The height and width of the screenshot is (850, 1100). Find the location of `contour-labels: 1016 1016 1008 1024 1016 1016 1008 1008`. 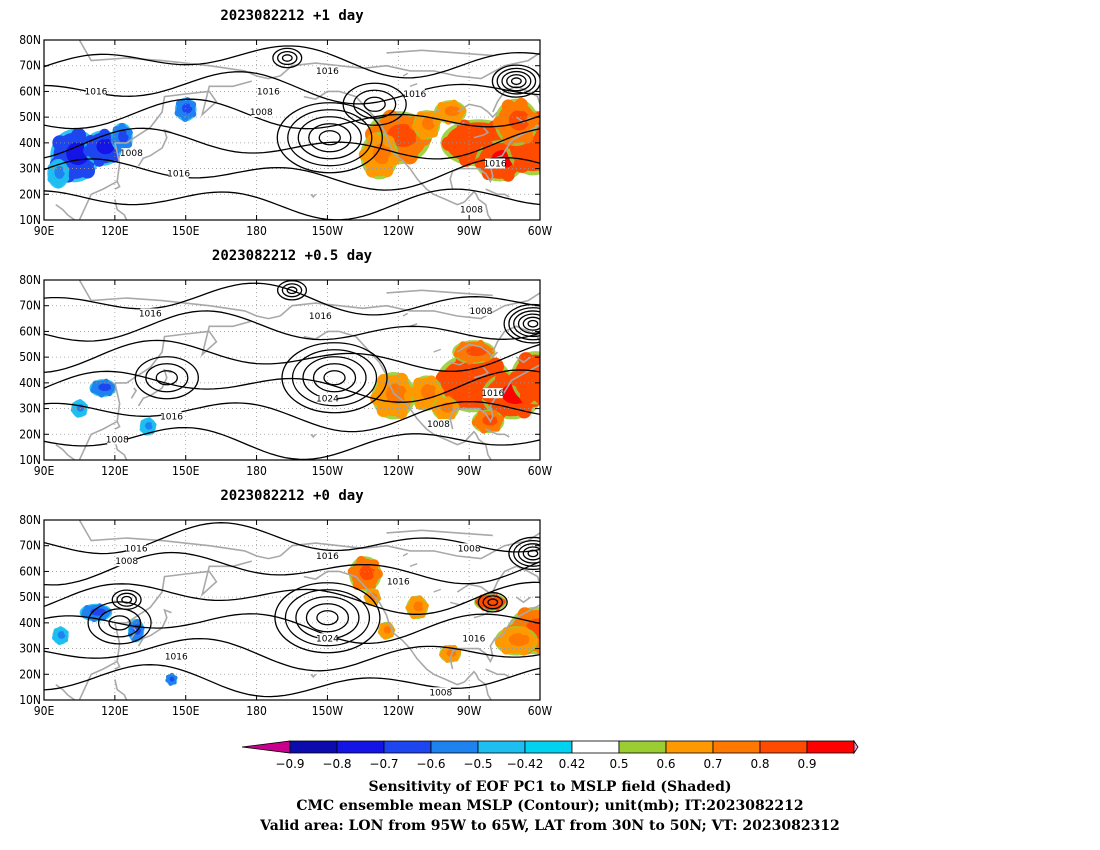

contour-labels: 1016 1016 1008 1024 1016 1016 1008 1008 is located at coordinates (305, 375).